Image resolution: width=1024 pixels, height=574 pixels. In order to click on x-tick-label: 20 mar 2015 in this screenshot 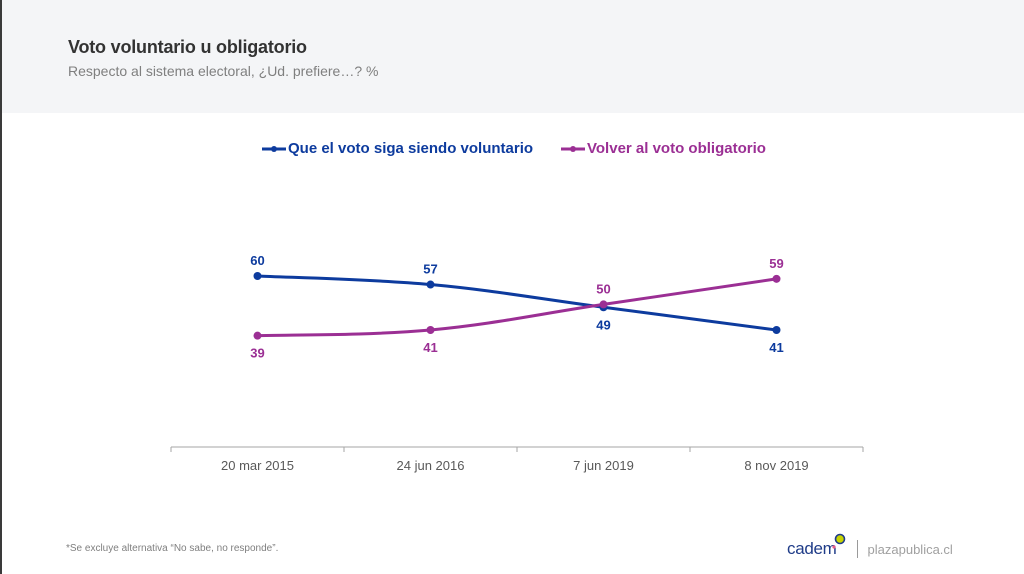, I will do `click(257, 465)`.